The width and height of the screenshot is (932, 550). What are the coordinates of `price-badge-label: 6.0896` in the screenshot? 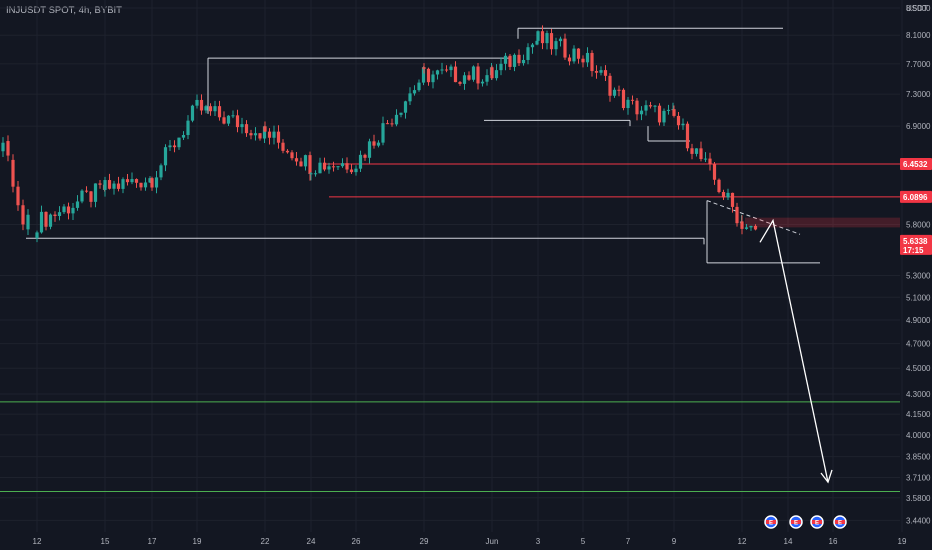 It's located at (915, 197).